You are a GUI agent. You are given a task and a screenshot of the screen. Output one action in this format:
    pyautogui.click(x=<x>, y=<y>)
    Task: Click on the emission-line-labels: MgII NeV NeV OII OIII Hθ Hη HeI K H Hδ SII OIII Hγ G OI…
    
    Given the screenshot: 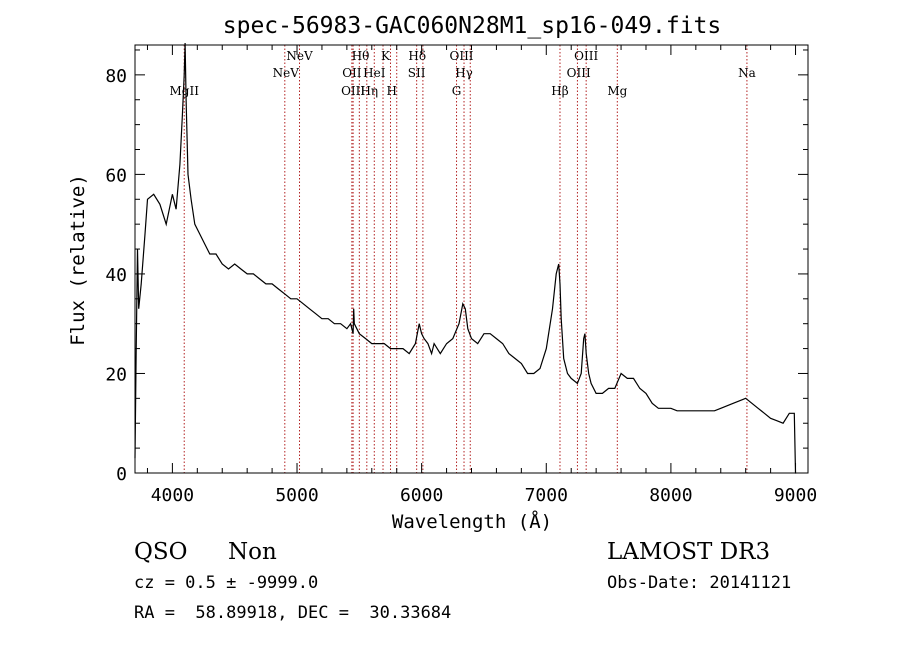 What is the action you would take?
    pyautogui.click(x=463, y=73)
    